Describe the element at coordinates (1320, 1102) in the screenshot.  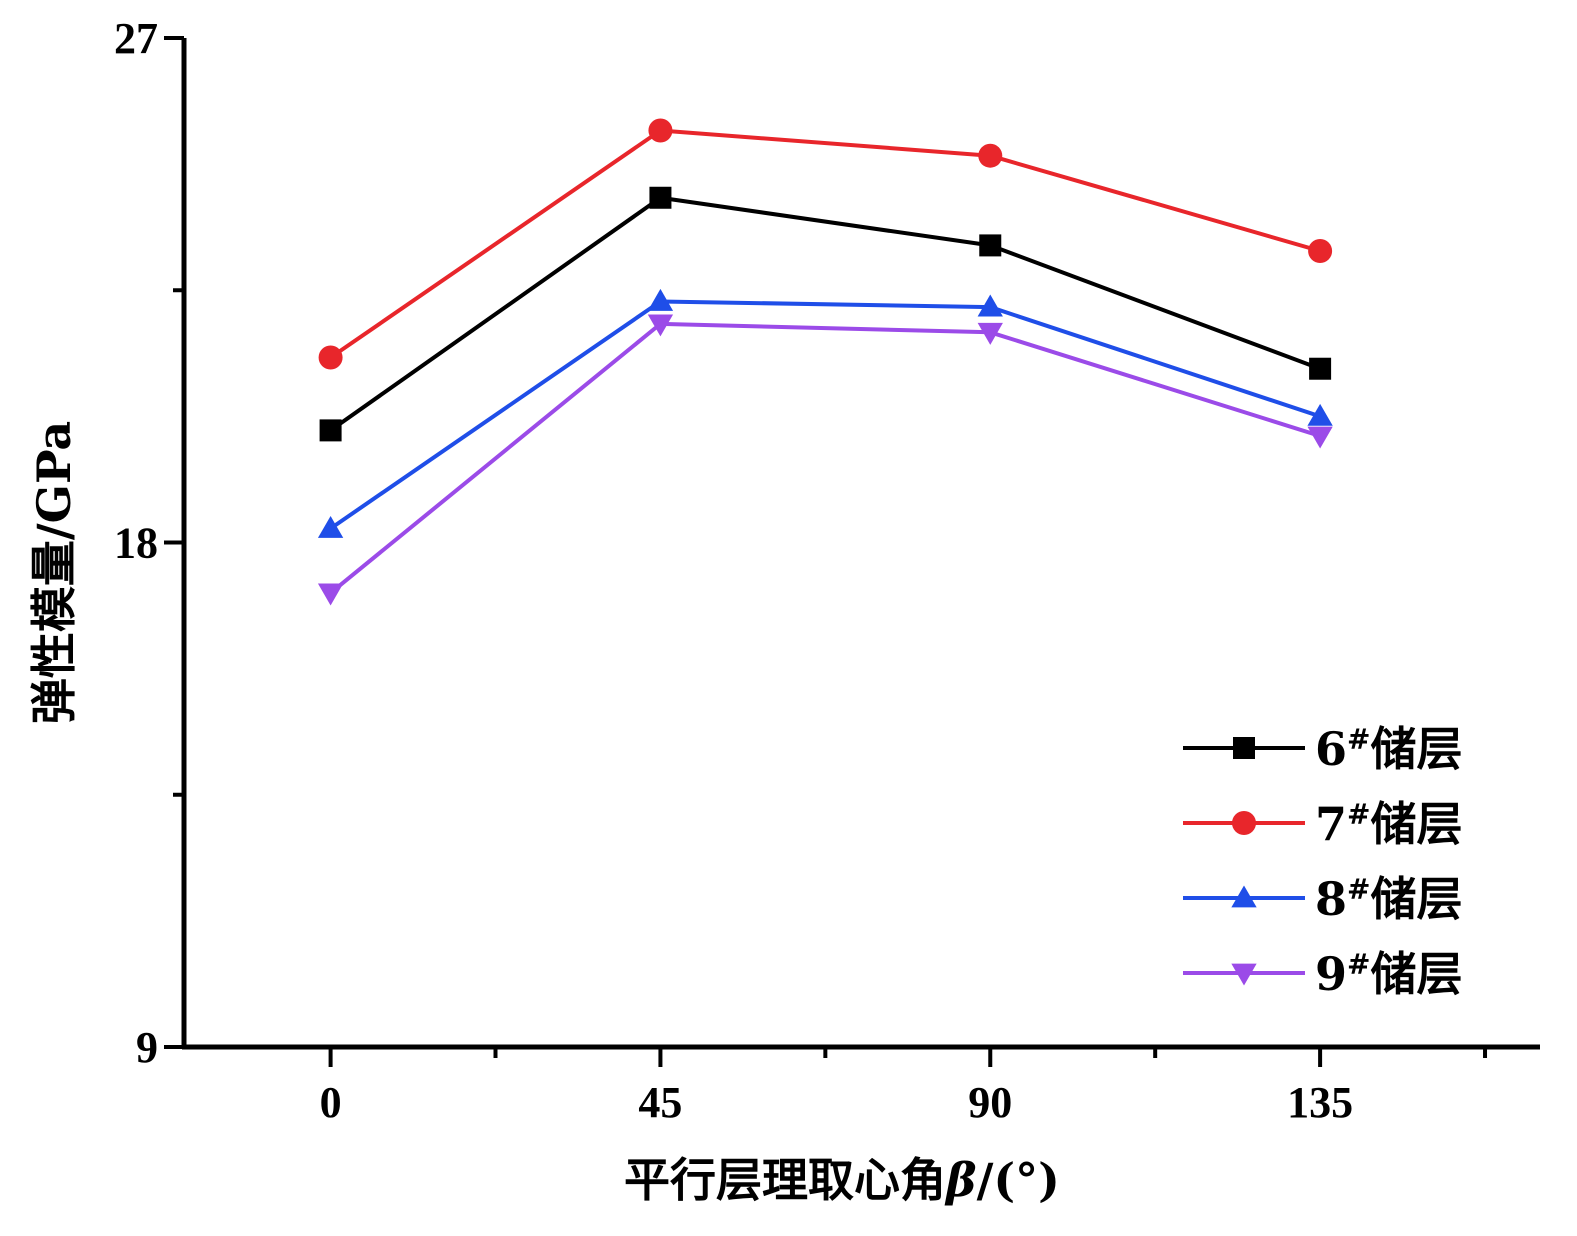
I see `x-tick-label: 135` at that location.